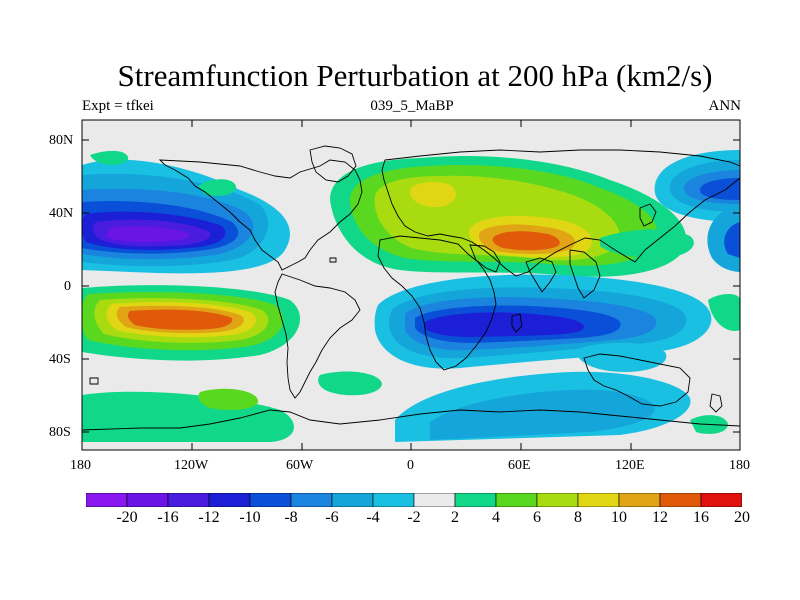 This screenshot has height=600, width=800. I want to click on colorbar-tick-label: 12, so click(660, 517).